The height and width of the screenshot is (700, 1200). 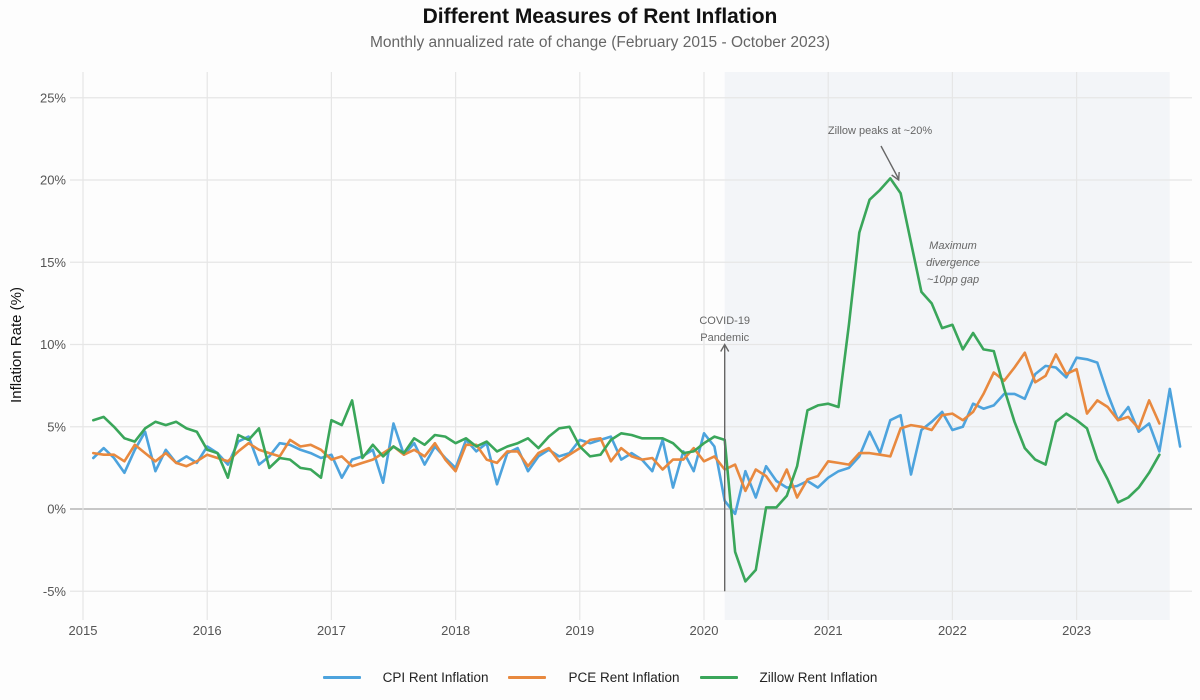 I want to click on divergence-annotation-text: ~10pp gap, so click(x=953, y=280).